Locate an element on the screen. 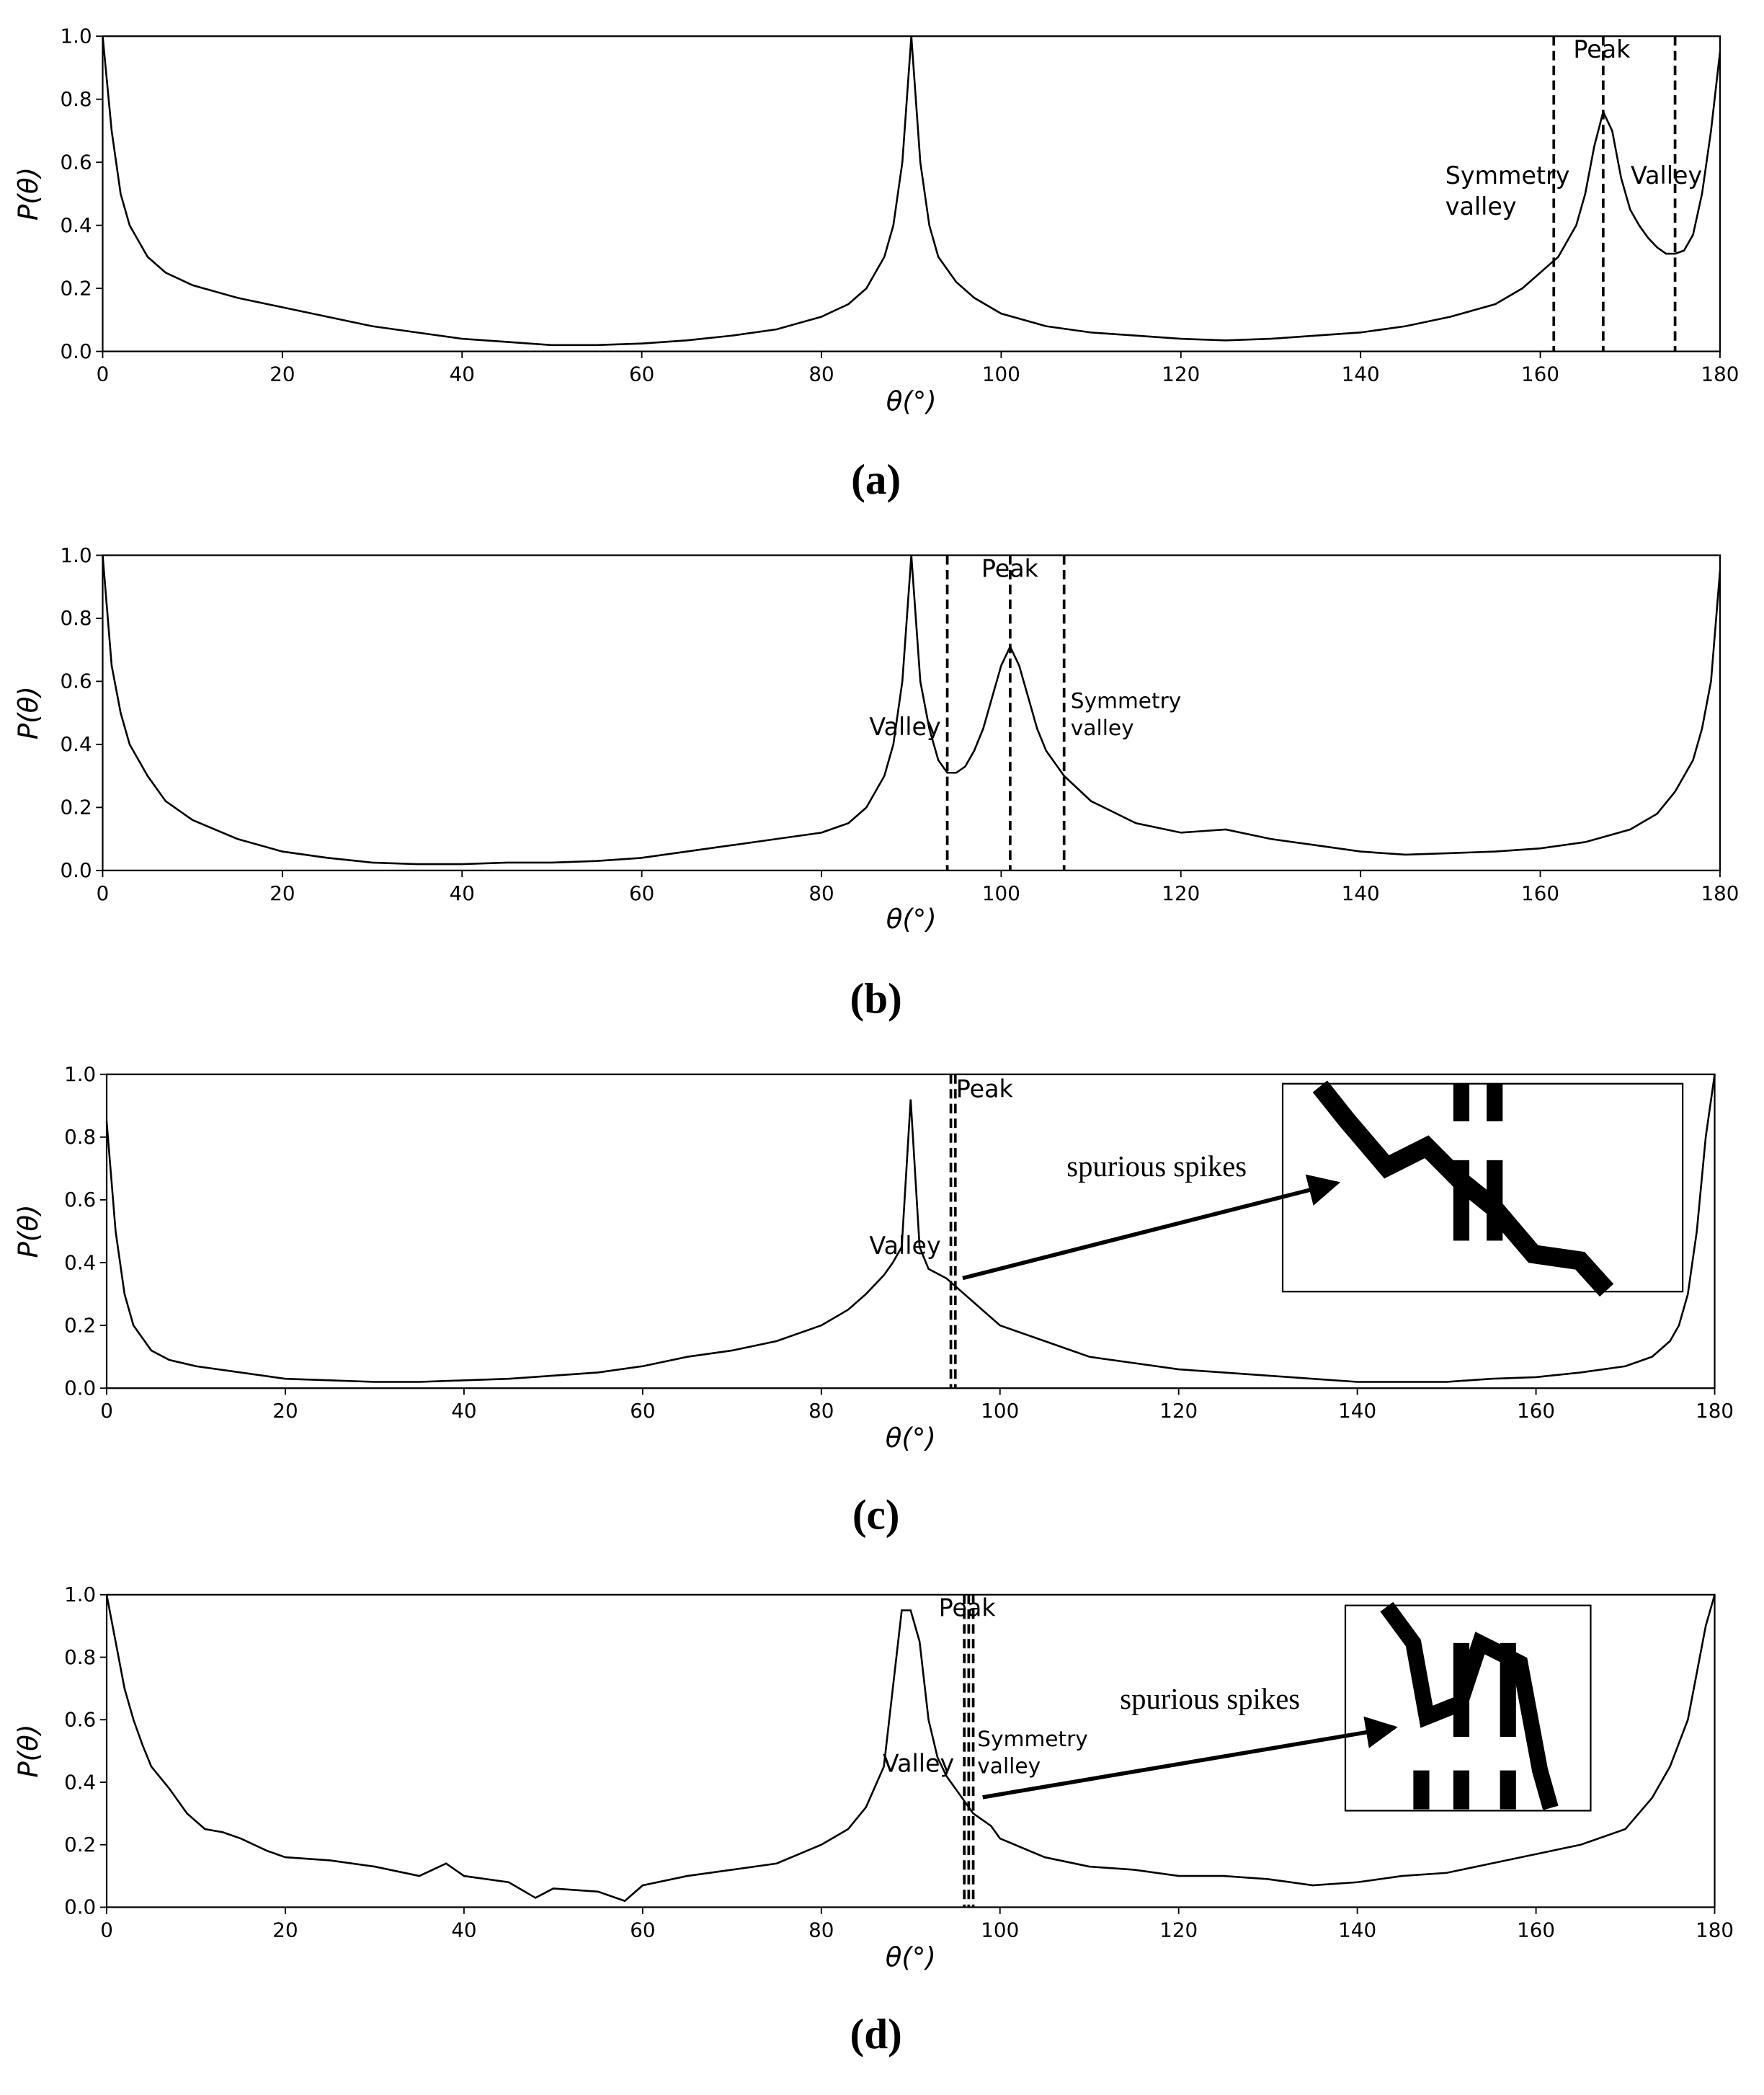  caption: (a) is located at coordinates (876, 479).